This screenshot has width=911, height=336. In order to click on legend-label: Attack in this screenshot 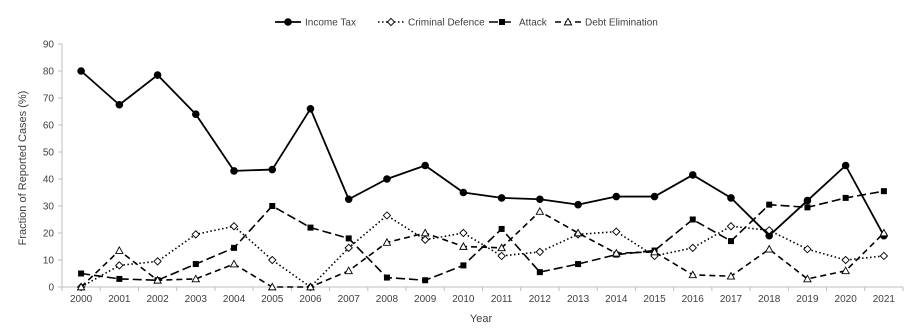, I will do `click(533, 23)`.